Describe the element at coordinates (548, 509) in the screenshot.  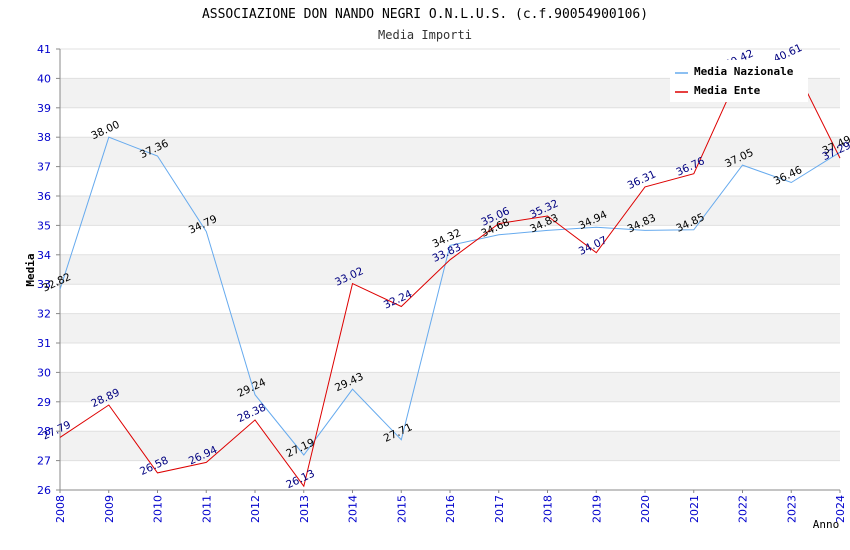
I see `x-tick-label: 2018` at that location.